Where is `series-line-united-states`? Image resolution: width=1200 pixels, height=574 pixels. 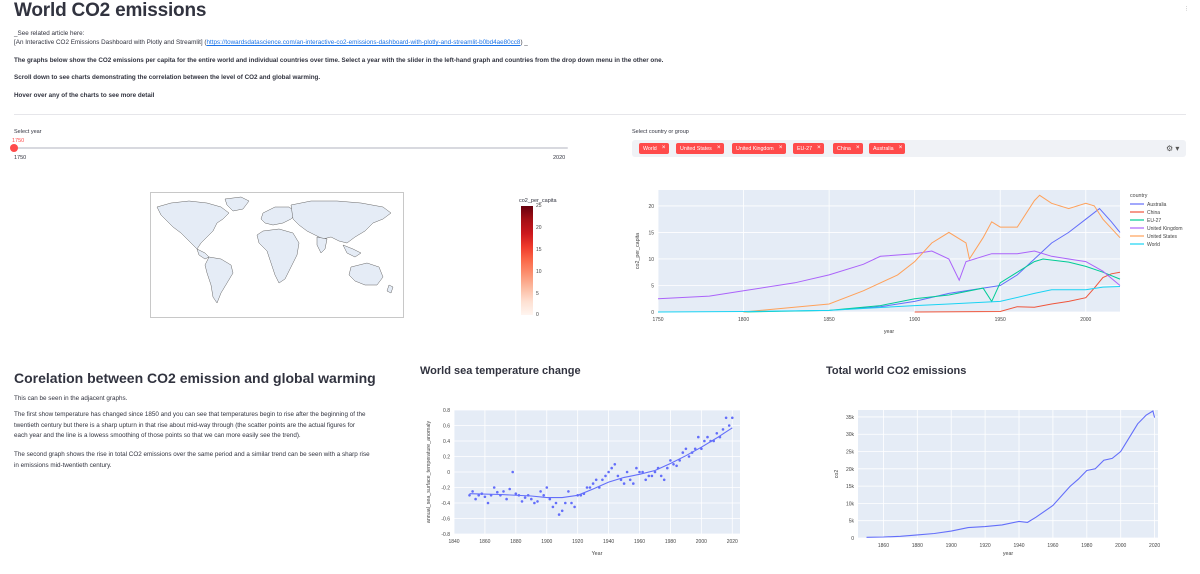
series-line-united-states is located at coordinates (932, 253).